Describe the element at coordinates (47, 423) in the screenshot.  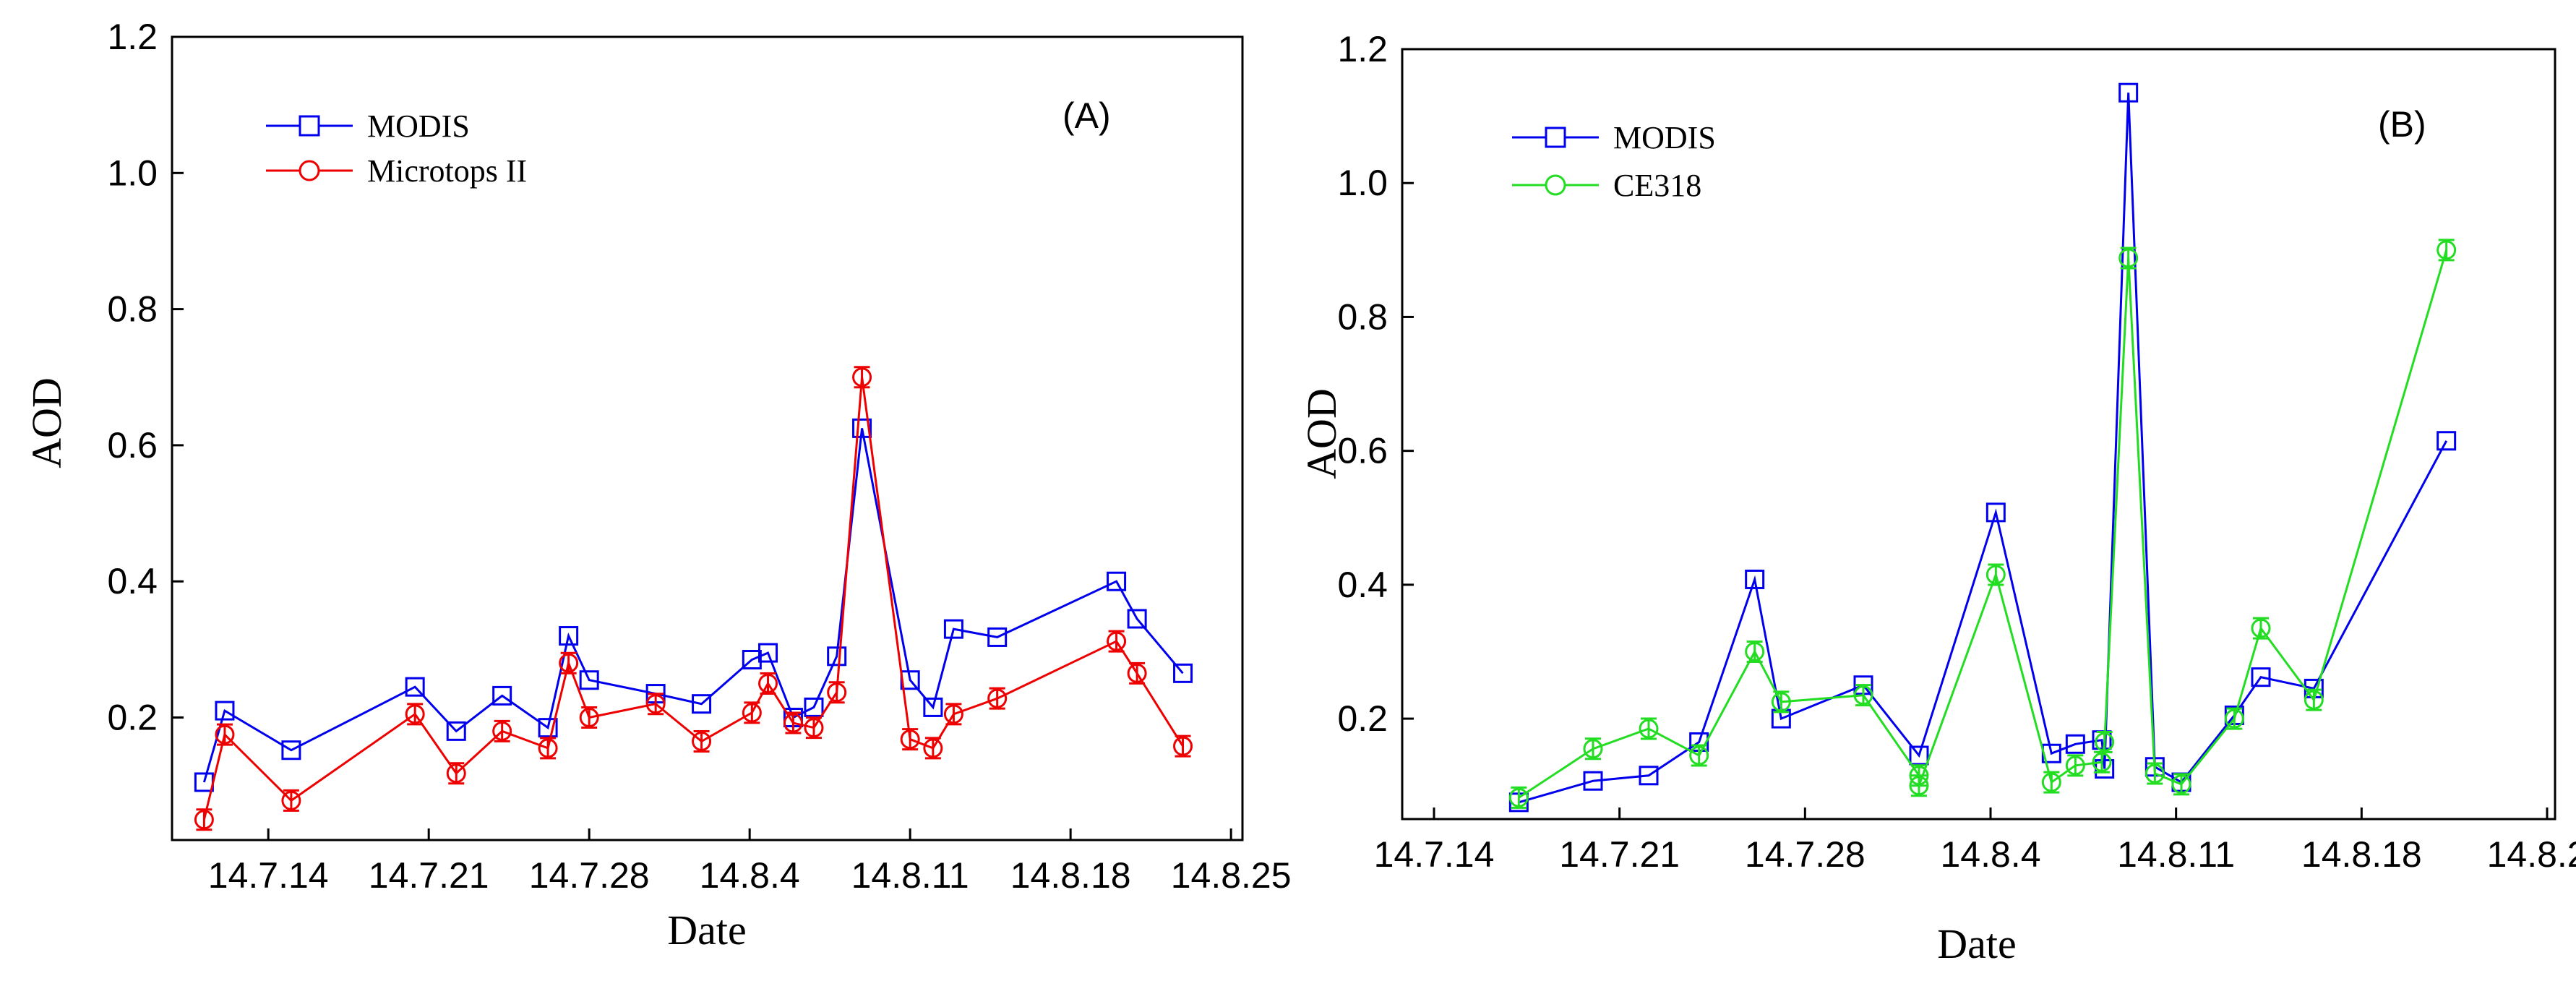
I see `panel-a-y-axis-title: AOD` at that location.